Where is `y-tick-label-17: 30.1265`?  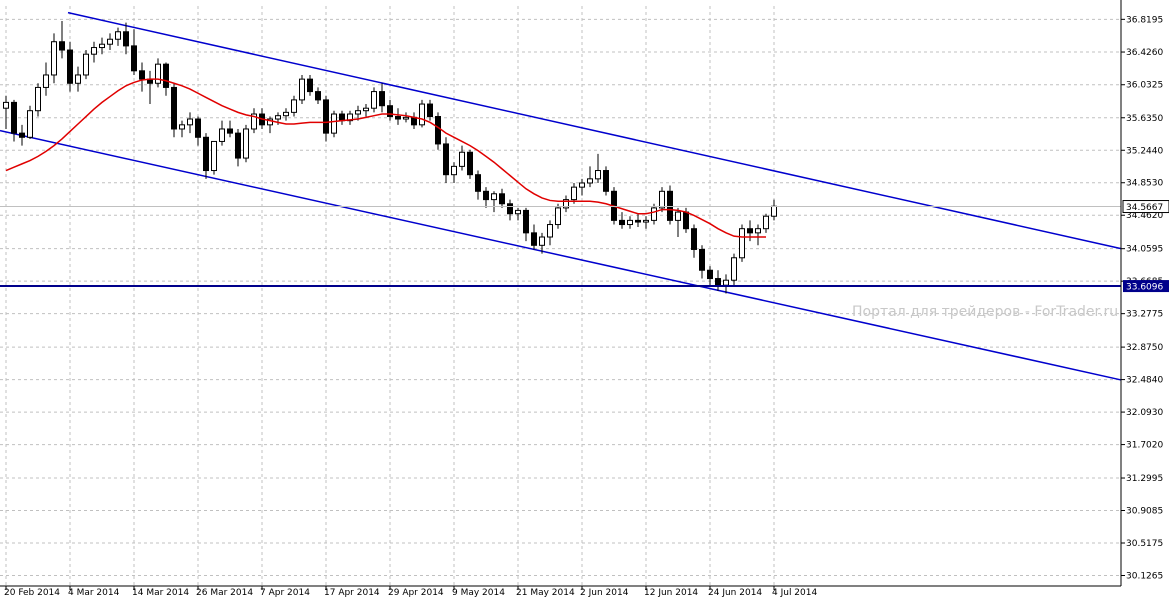 y-tick-label-17: 30.1265 is located at coordinates (1144, 576).